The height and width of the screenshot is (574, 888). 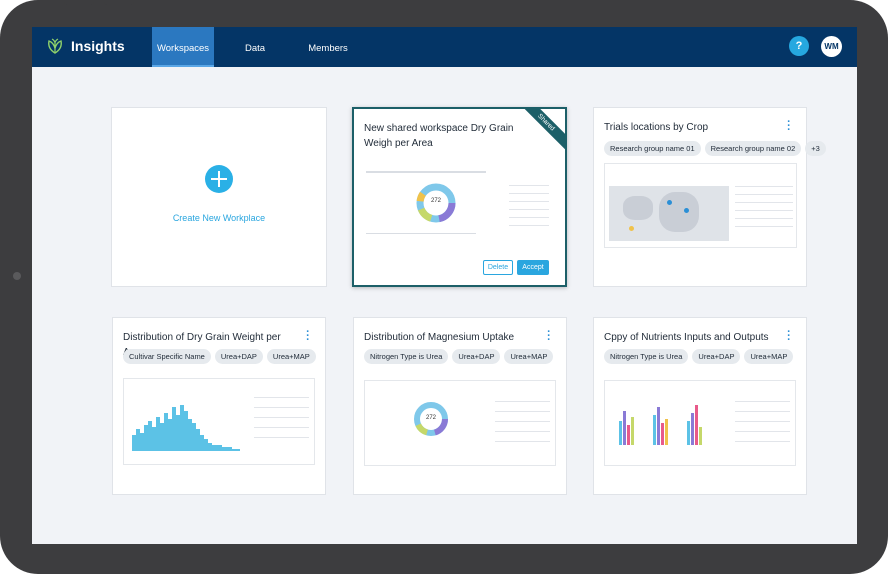 I want to click on tag: Cultivar Specific Name, so click(x=167, y=356).